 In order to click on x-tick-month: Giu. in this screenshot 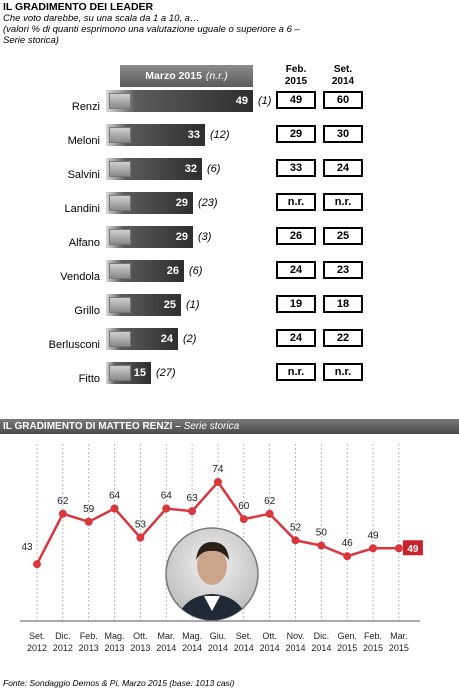, I will do `click(218, 636)`.